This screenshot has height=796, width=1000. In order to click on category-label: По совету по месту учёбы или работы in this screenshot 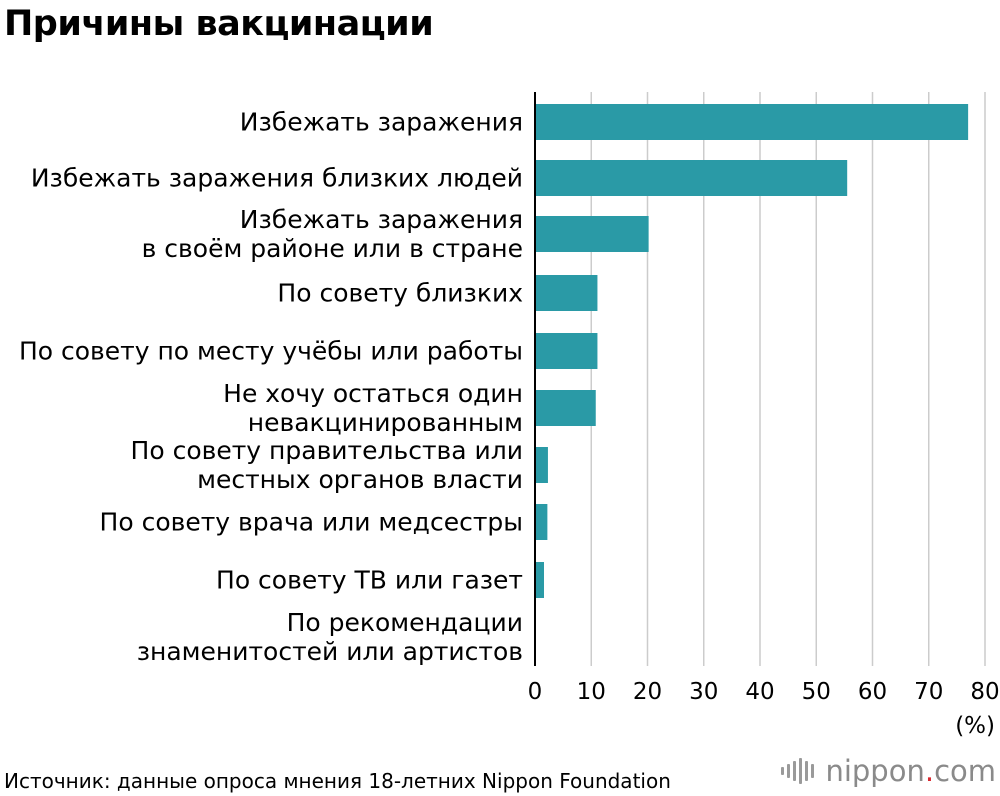, I will do `click(271, 351)`.